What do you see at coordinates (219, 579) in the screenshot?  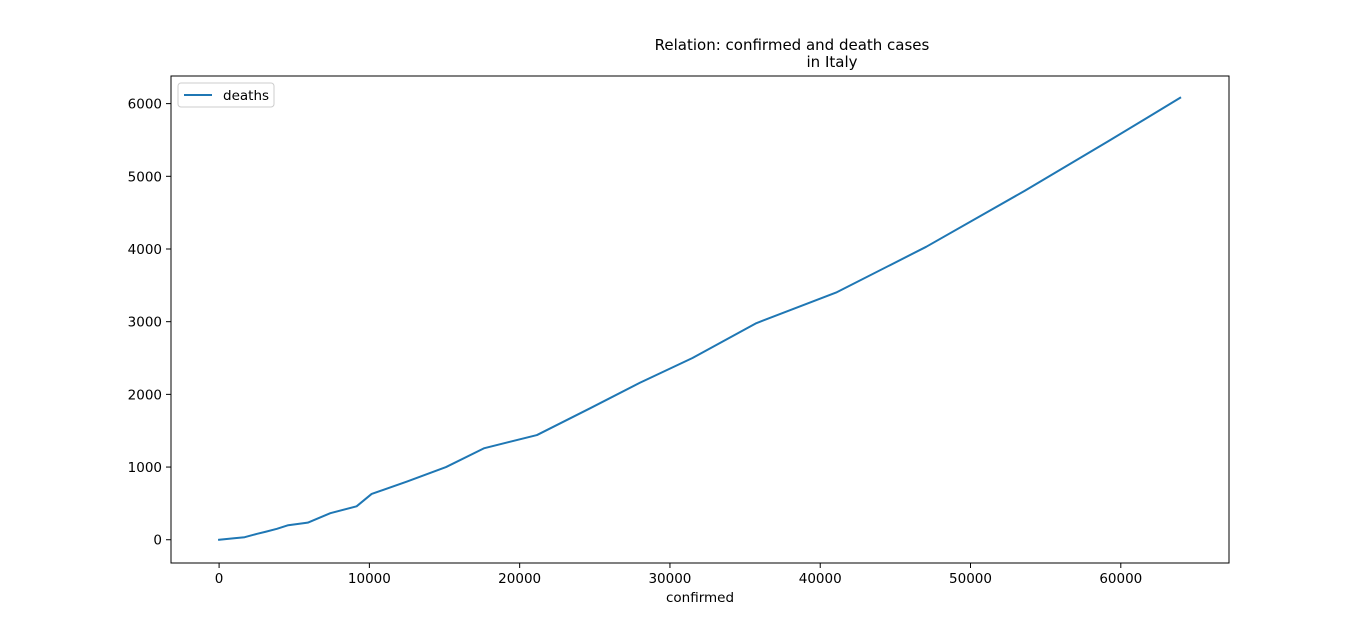 I see `x-tick-label: 0` at bounding box center [219, 579].